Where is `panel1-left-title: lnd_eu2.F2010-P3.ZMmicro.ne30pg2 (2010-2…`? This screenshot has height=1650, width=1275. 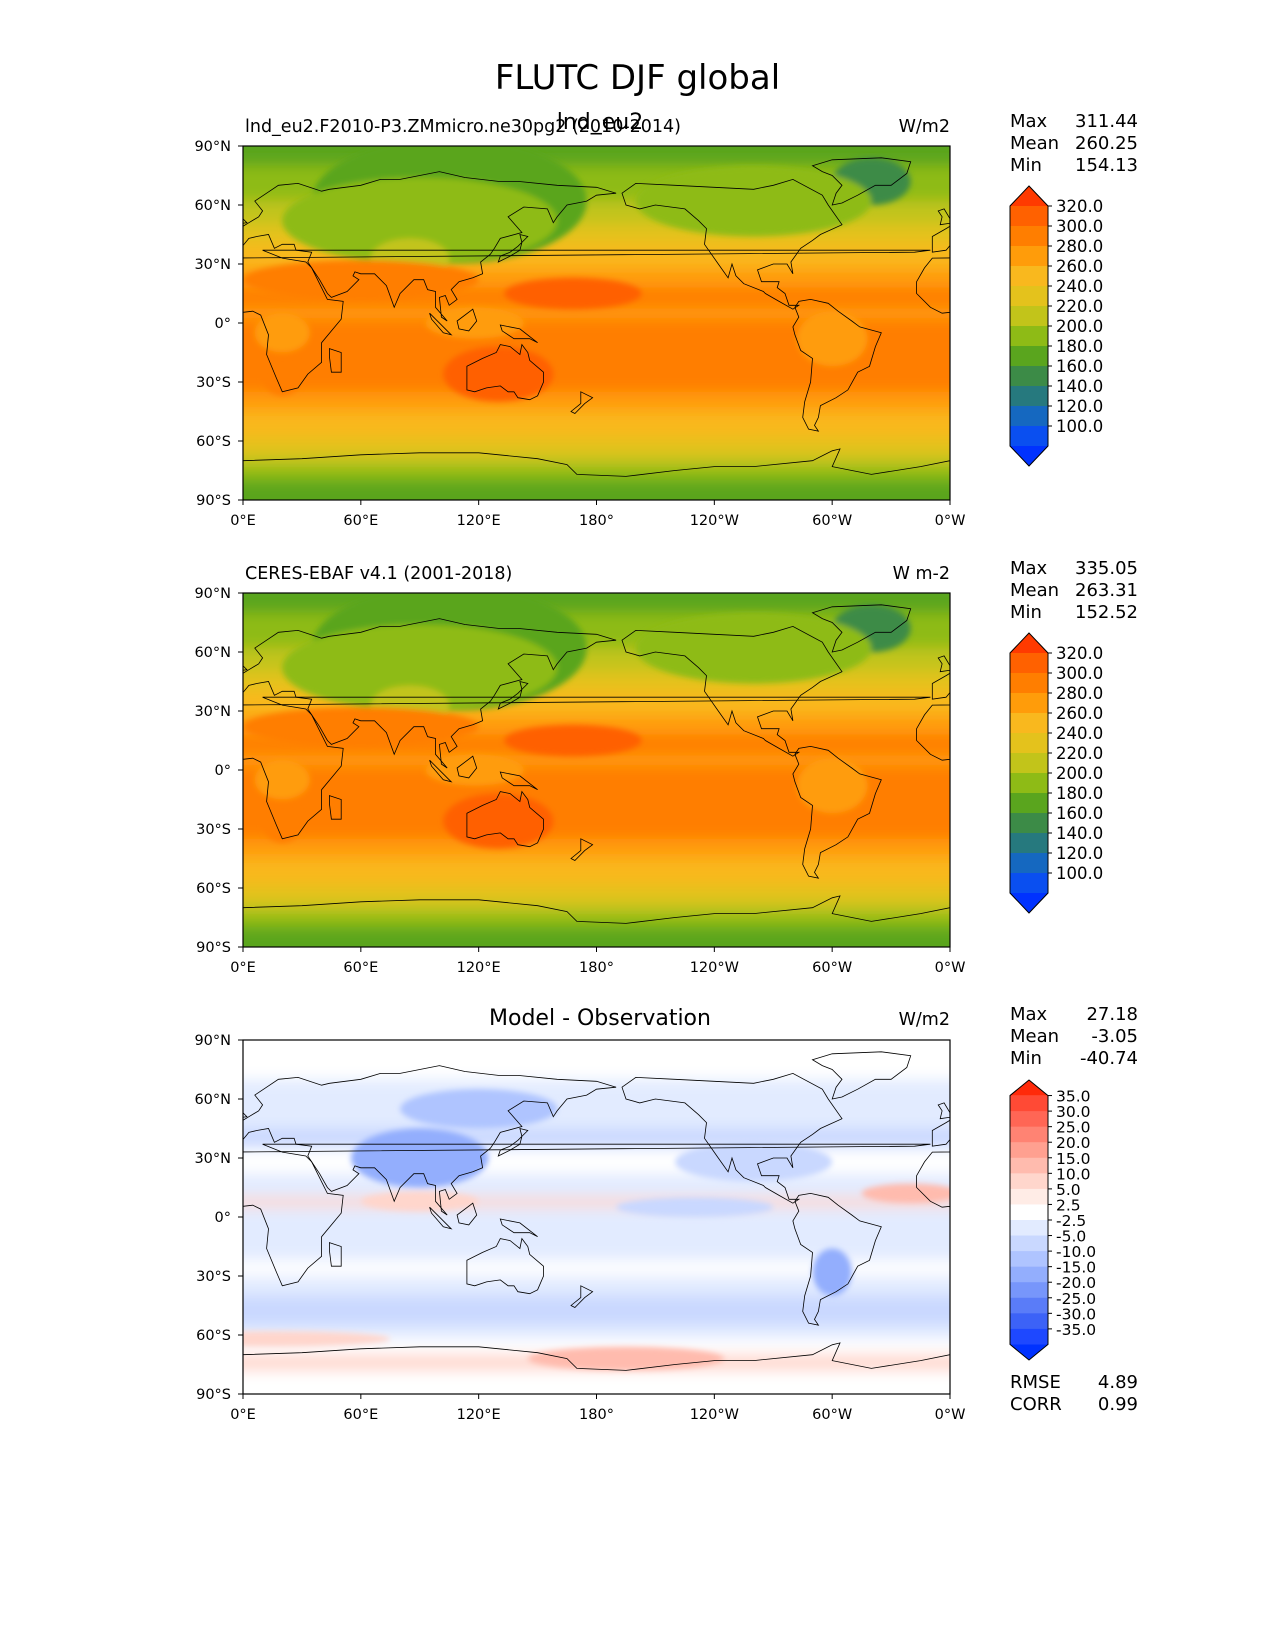 panel1-left-title: lnd_eu2.F2010-P3.ZMmicro.ne30pg2 (2010-2… is located at coordinates (463, 127).